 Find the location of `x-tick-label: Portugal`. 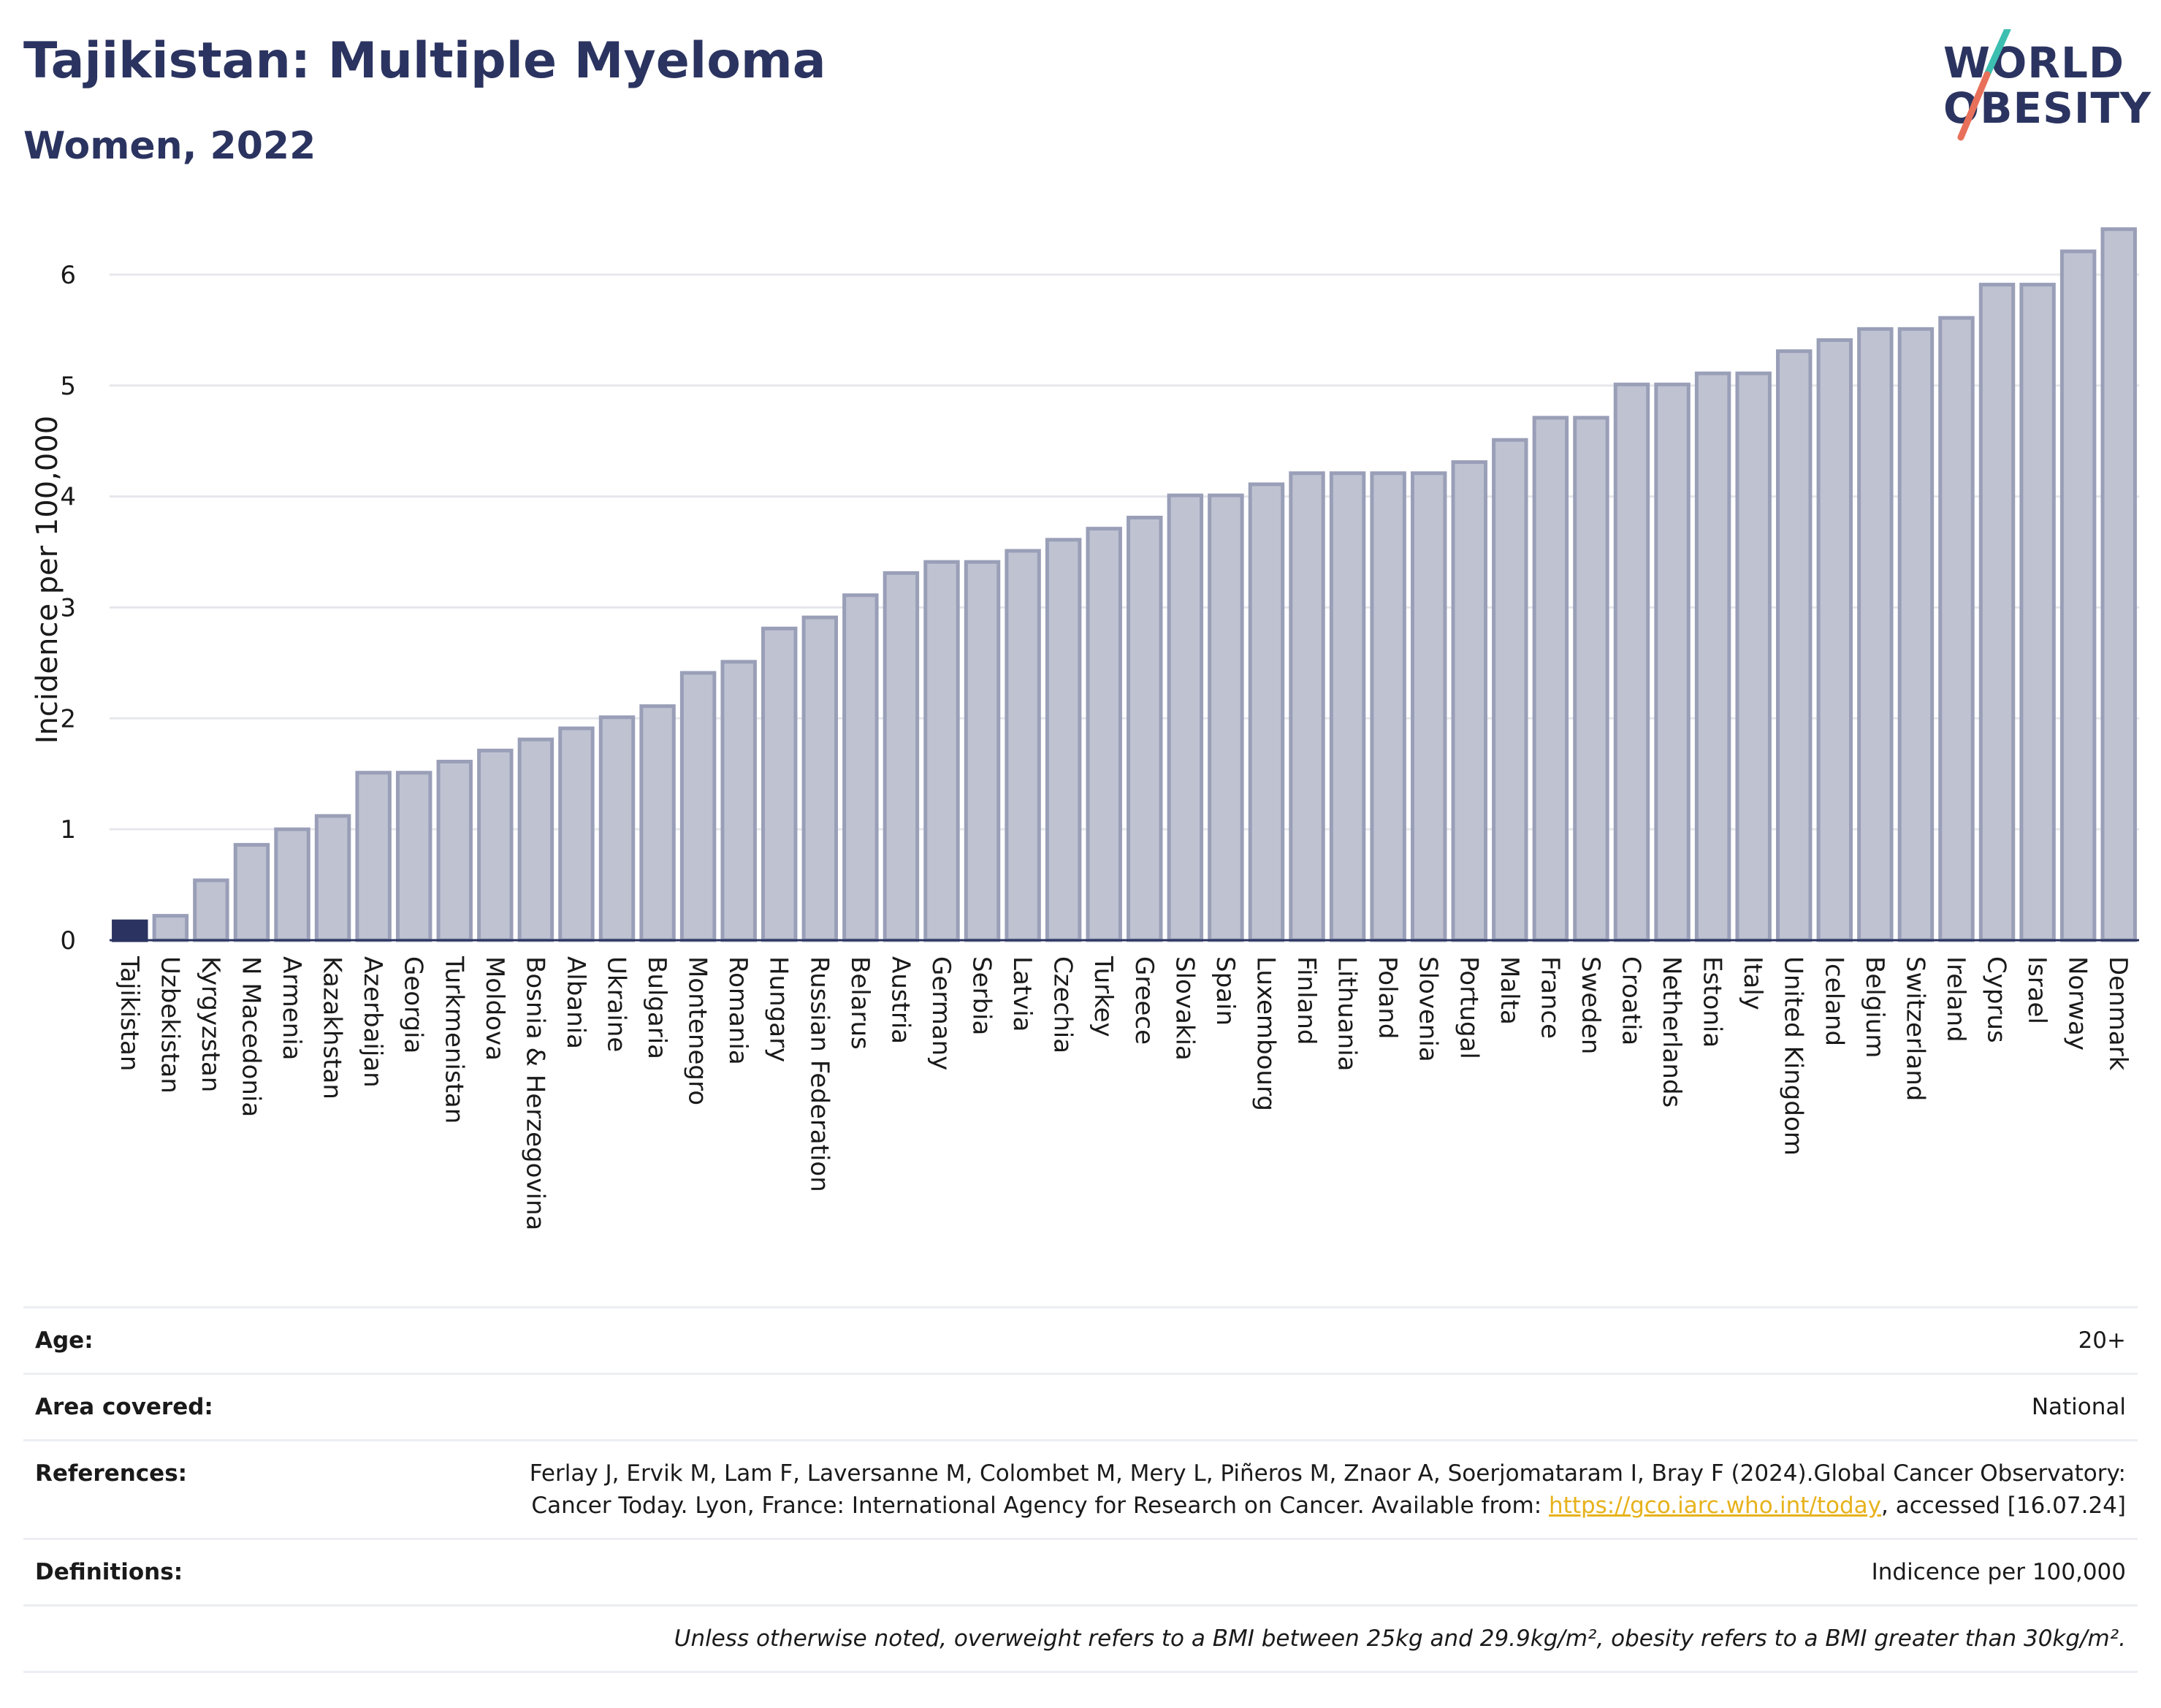

x-tick-label: Portugal is located at coordinates (1468, 1008).